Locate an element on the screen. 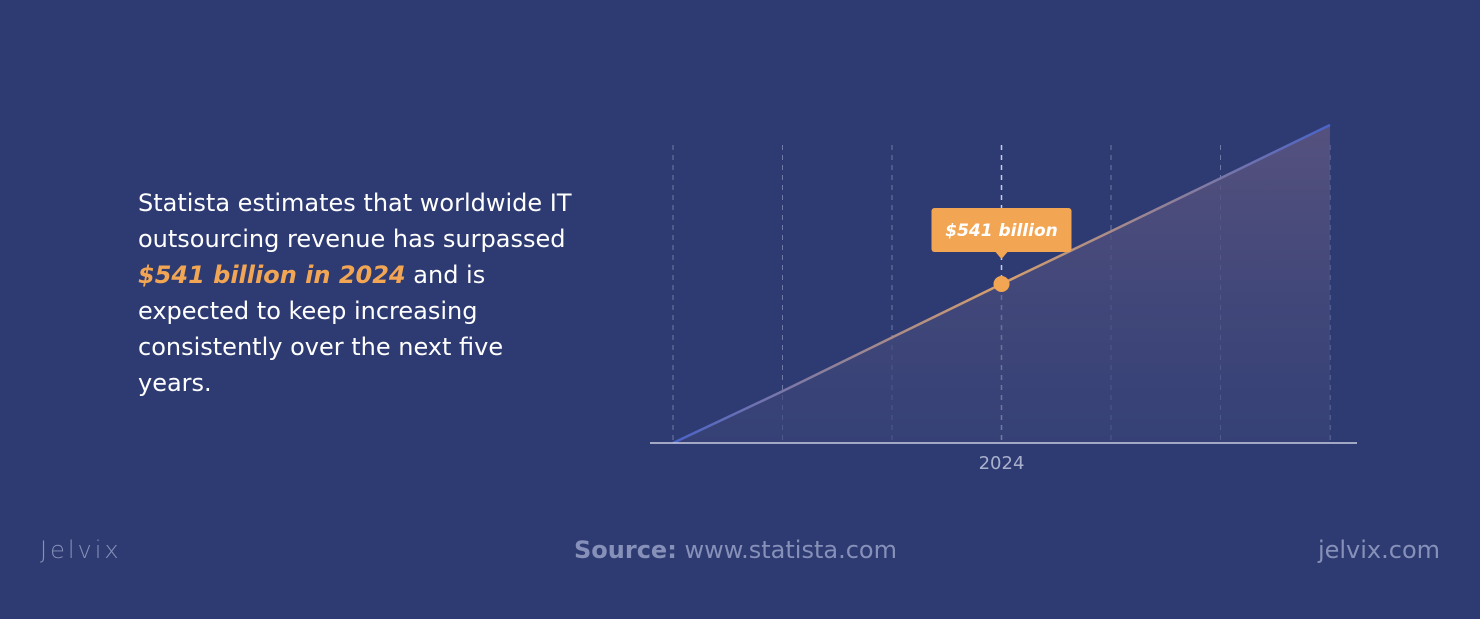 This screenshot has height=619, width=1480. callout-box is located at coordinates (1001, 230).